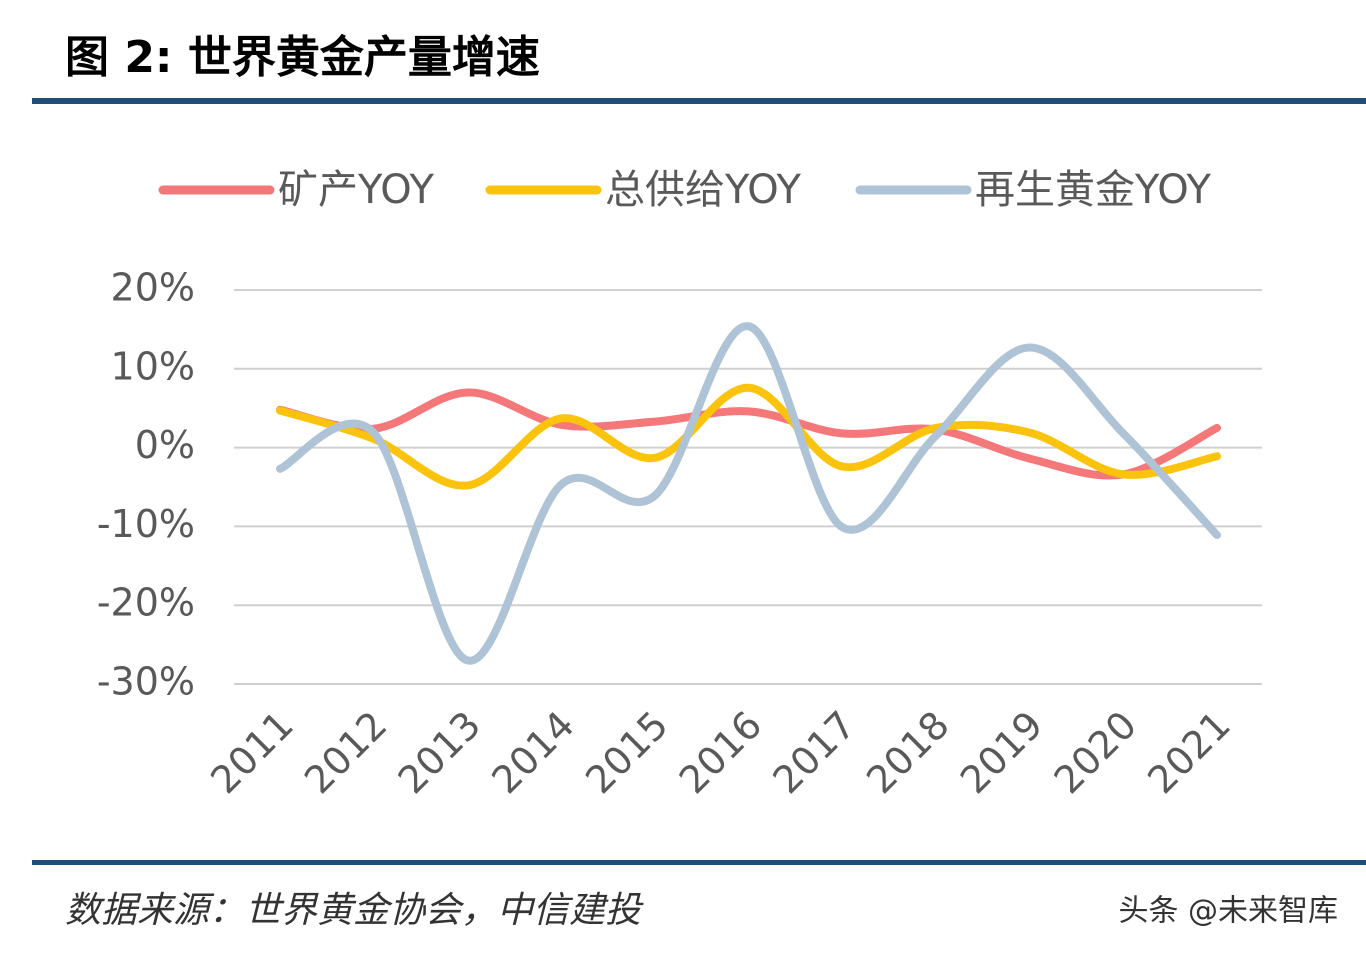 The height and width of the screenshot is (954, 1366). What do you see at coordinates (153, 366) in the screenshot?
I see `y-tick-label: 10%` at bounding box center [153, 366].